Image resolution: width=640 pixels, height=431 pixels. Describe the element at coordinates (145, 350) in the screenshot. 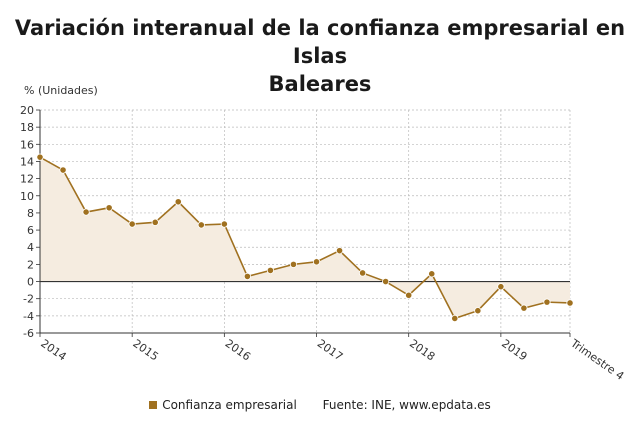

I see `x-tick-label: 2015` at that location.